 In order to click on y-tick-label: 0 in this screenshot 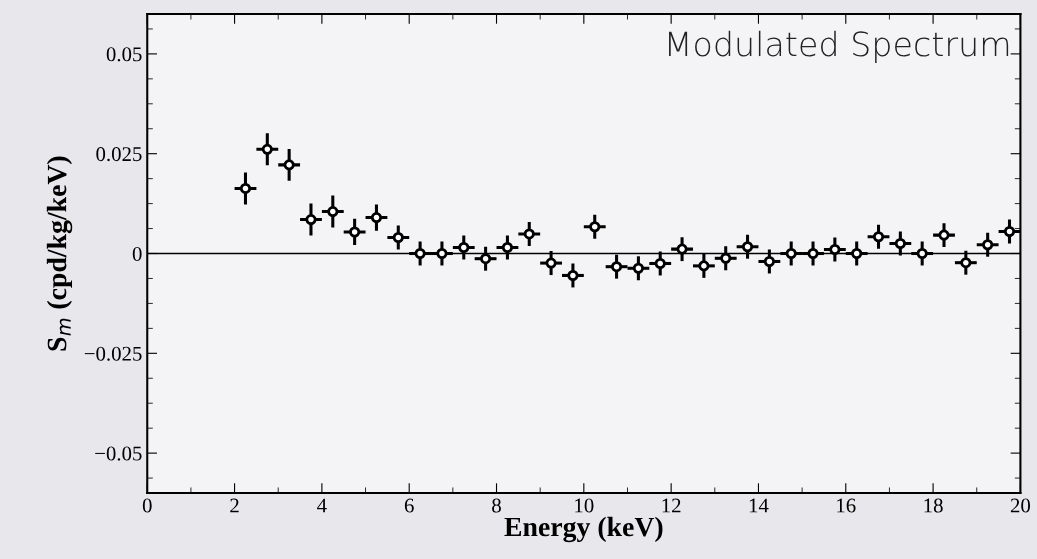, I will do `click(137, 253)`.